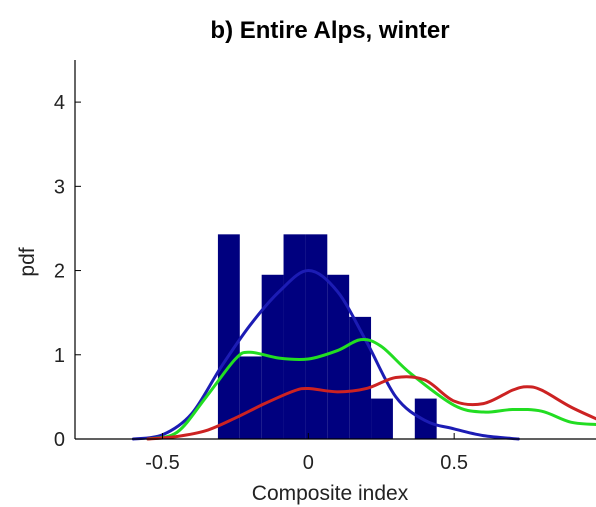 The image size is (596, 507). What do you see at coordinates (330, 493) in the screenshot?
I see `x-axis-label: Composite index` at bounding box center [330, 493].